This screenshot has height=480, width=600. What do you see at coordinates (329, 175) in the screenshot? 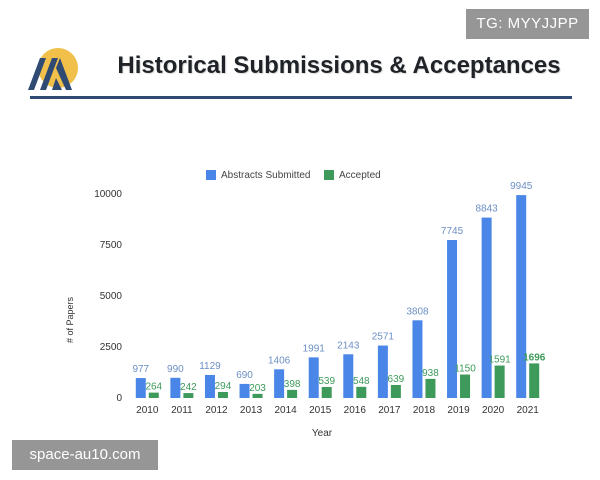
I see `legend-swatch-accepted` at bounding box center [329, 175].